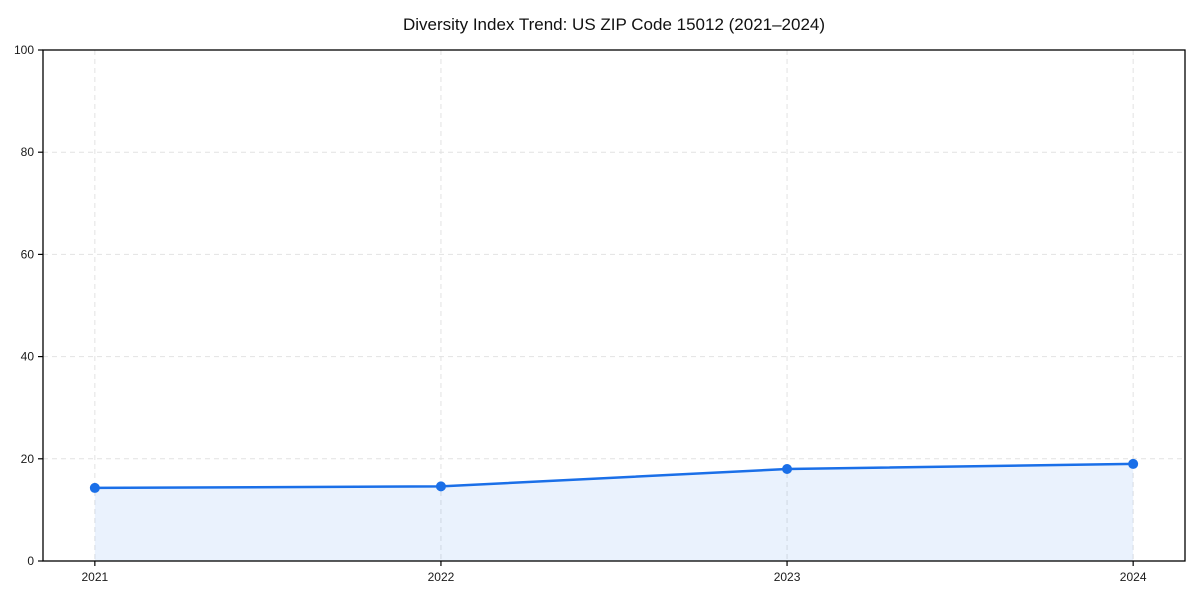  I want to click on data-point-2023, so click(787, 469).